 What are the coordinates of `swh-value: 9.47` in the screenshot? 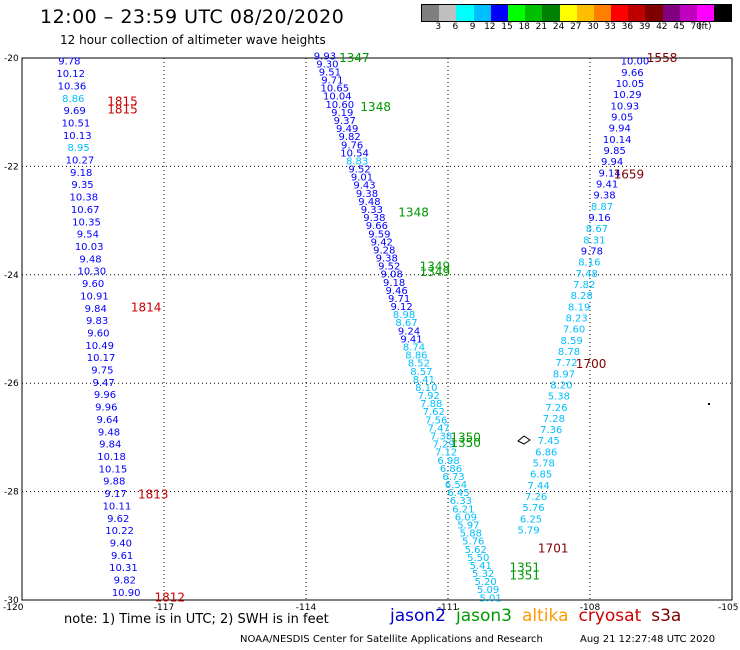 It's located at (104, 383).